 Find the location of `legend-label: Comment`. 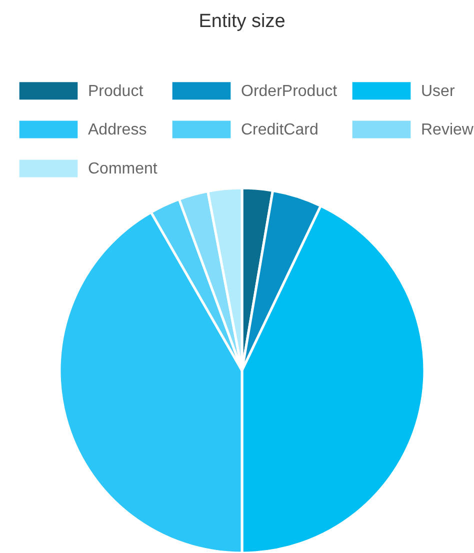

legend-label: Comment is located at coordinates (123, 169).